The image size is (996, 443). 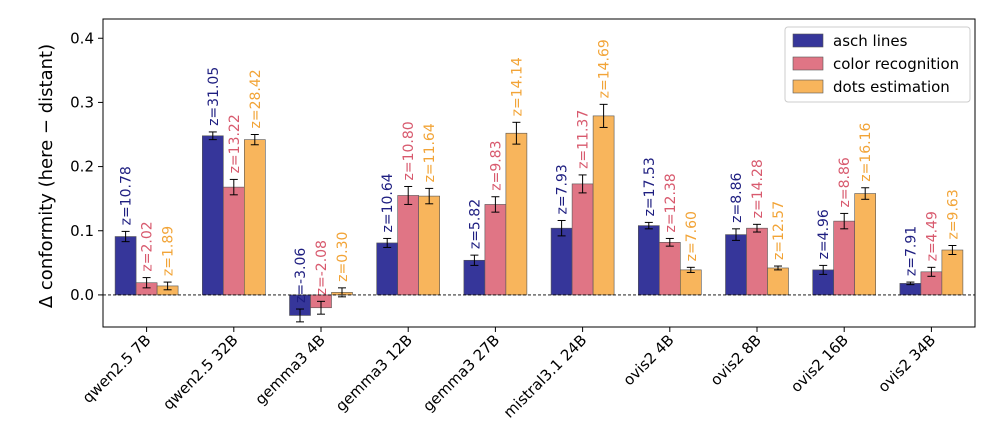 I want to click on z-score-label: z=9.63, so click(x=953, y=214).